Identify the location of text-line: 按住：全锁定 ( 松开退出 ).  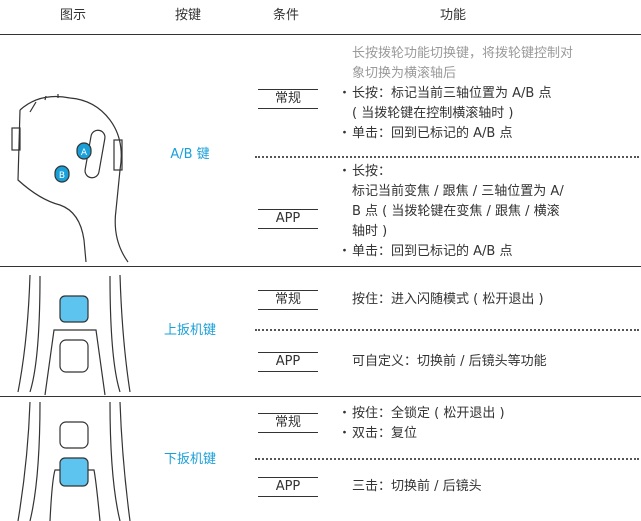
(428, 413).